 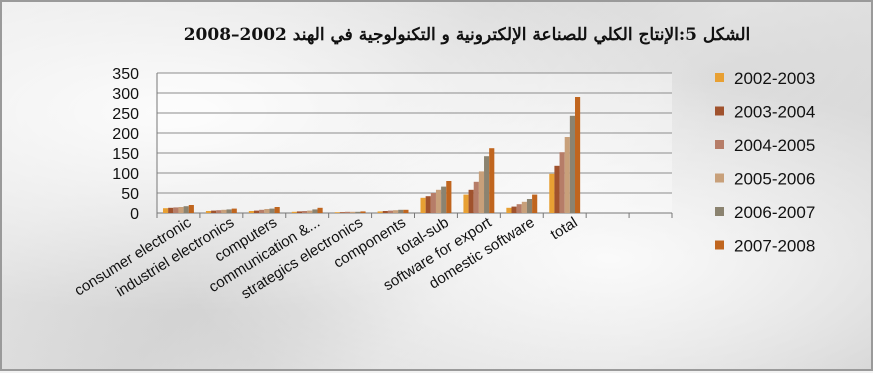 What do you see at coordinates (125, 174) in the screenshot?
I see `y-tick-label: 100` at bounding box center [125, 174].